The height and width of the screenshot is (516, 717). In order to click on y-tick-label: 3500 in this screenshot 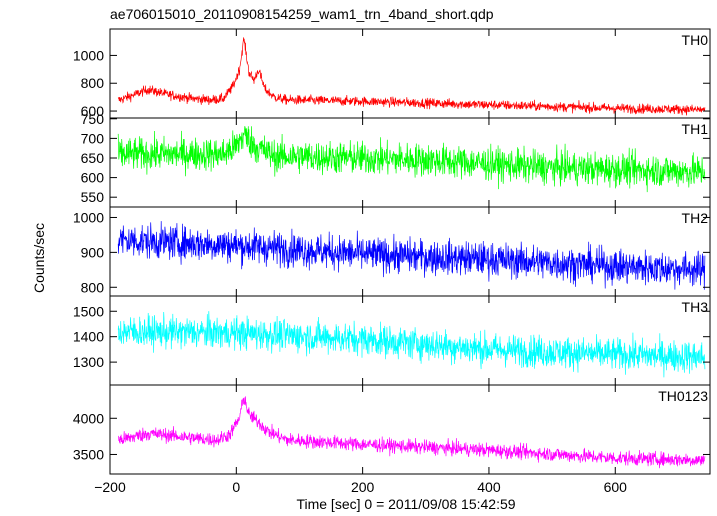, I will do `click(88, 454)`.